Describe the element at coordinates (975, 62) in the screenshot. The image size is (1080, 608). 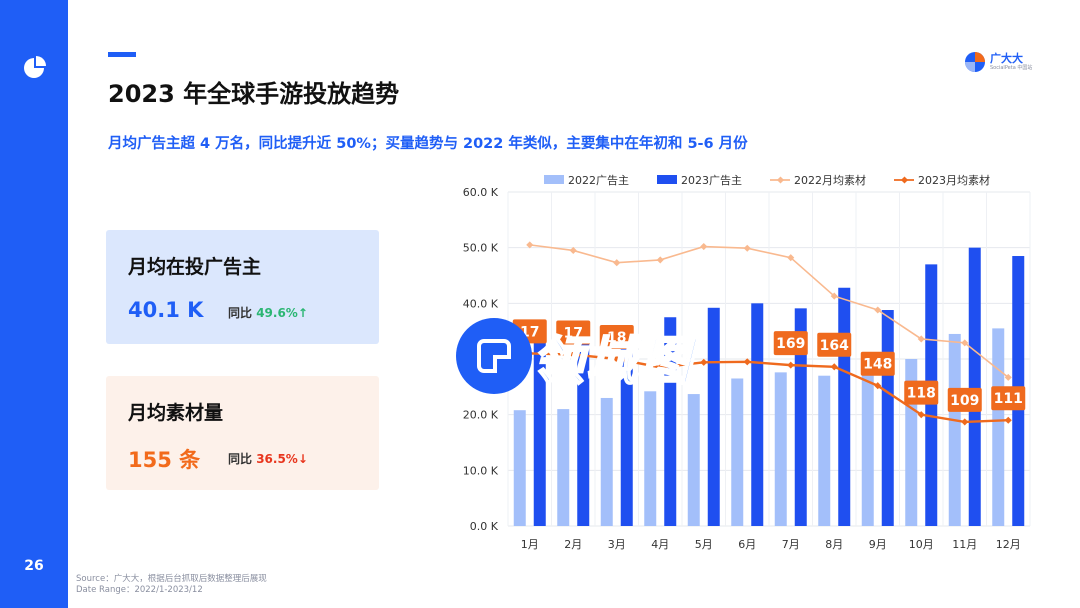
I see `brand-globe-icon` at that location.